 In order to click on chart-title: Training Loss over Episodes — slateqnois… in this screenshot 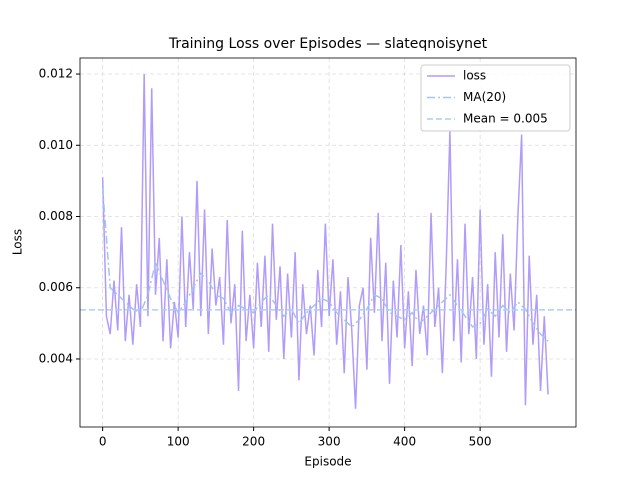, I will do `click(328, 44)`.